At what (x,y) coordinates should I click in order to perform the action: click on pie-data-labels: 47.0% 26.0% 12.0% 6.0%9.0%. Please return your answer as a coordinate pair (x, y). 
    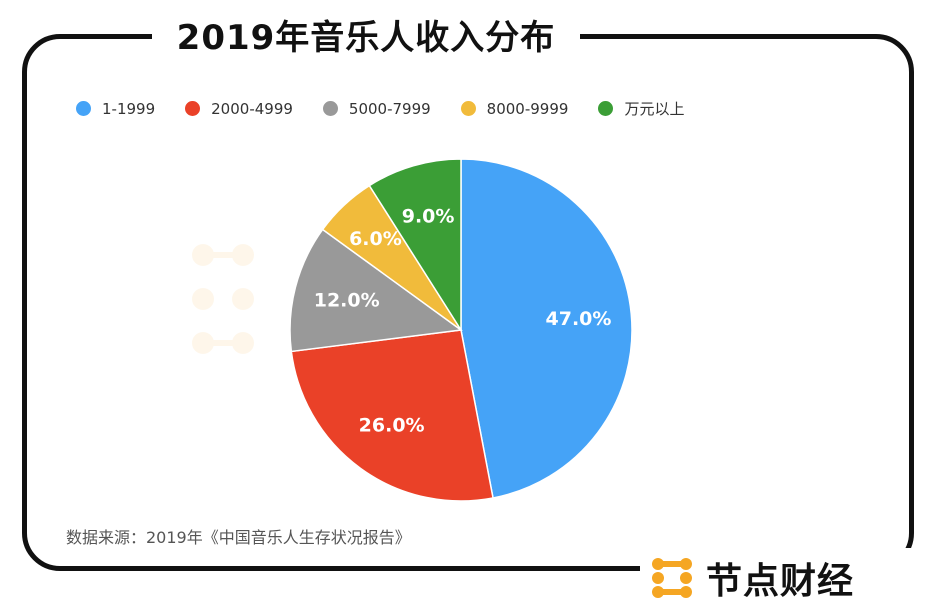
    Looking at the image, I should click on (463, 321).